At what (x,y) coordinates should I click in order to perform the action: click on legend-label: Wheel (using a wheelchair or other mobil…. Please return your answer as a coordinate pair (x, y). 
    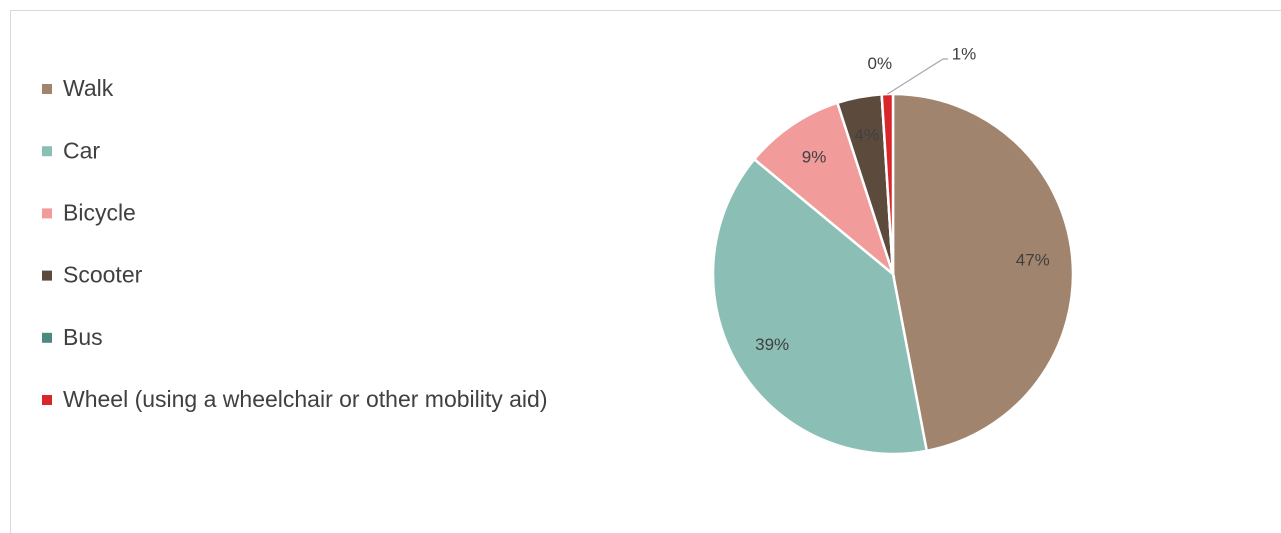
    Looking at the image, I should click on (305, 399).